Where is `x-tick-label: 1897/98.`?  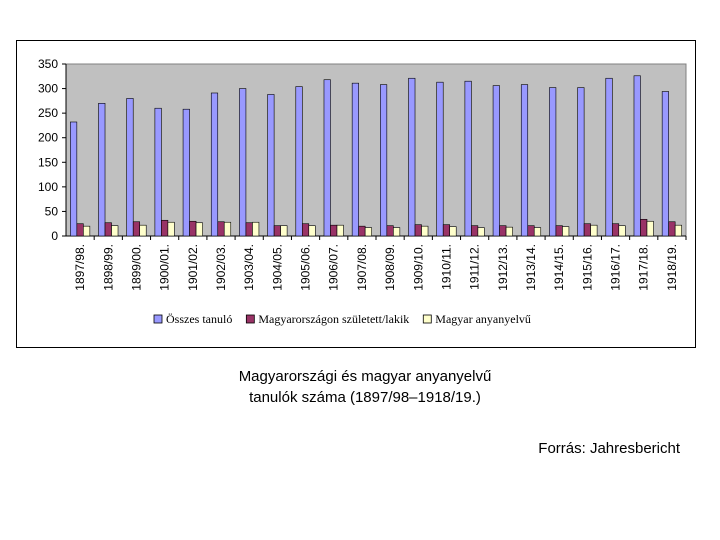 x-tick-label: 1897/98. is located at coordinates (80, 267).